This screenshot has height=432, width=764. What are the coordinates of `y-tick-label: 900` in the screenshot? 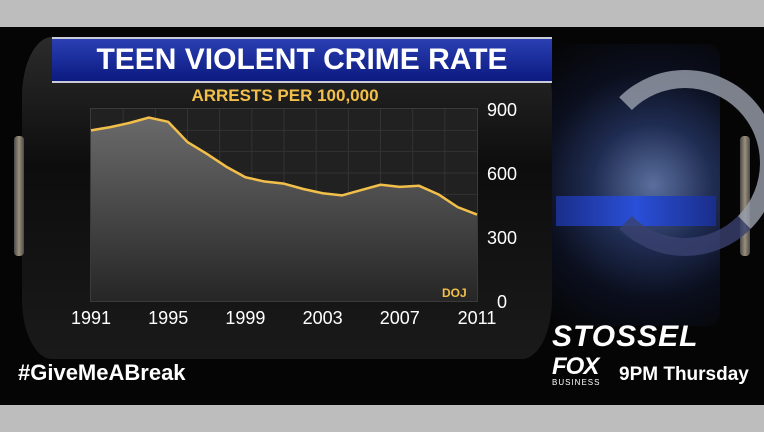 It's located at (502, 110).